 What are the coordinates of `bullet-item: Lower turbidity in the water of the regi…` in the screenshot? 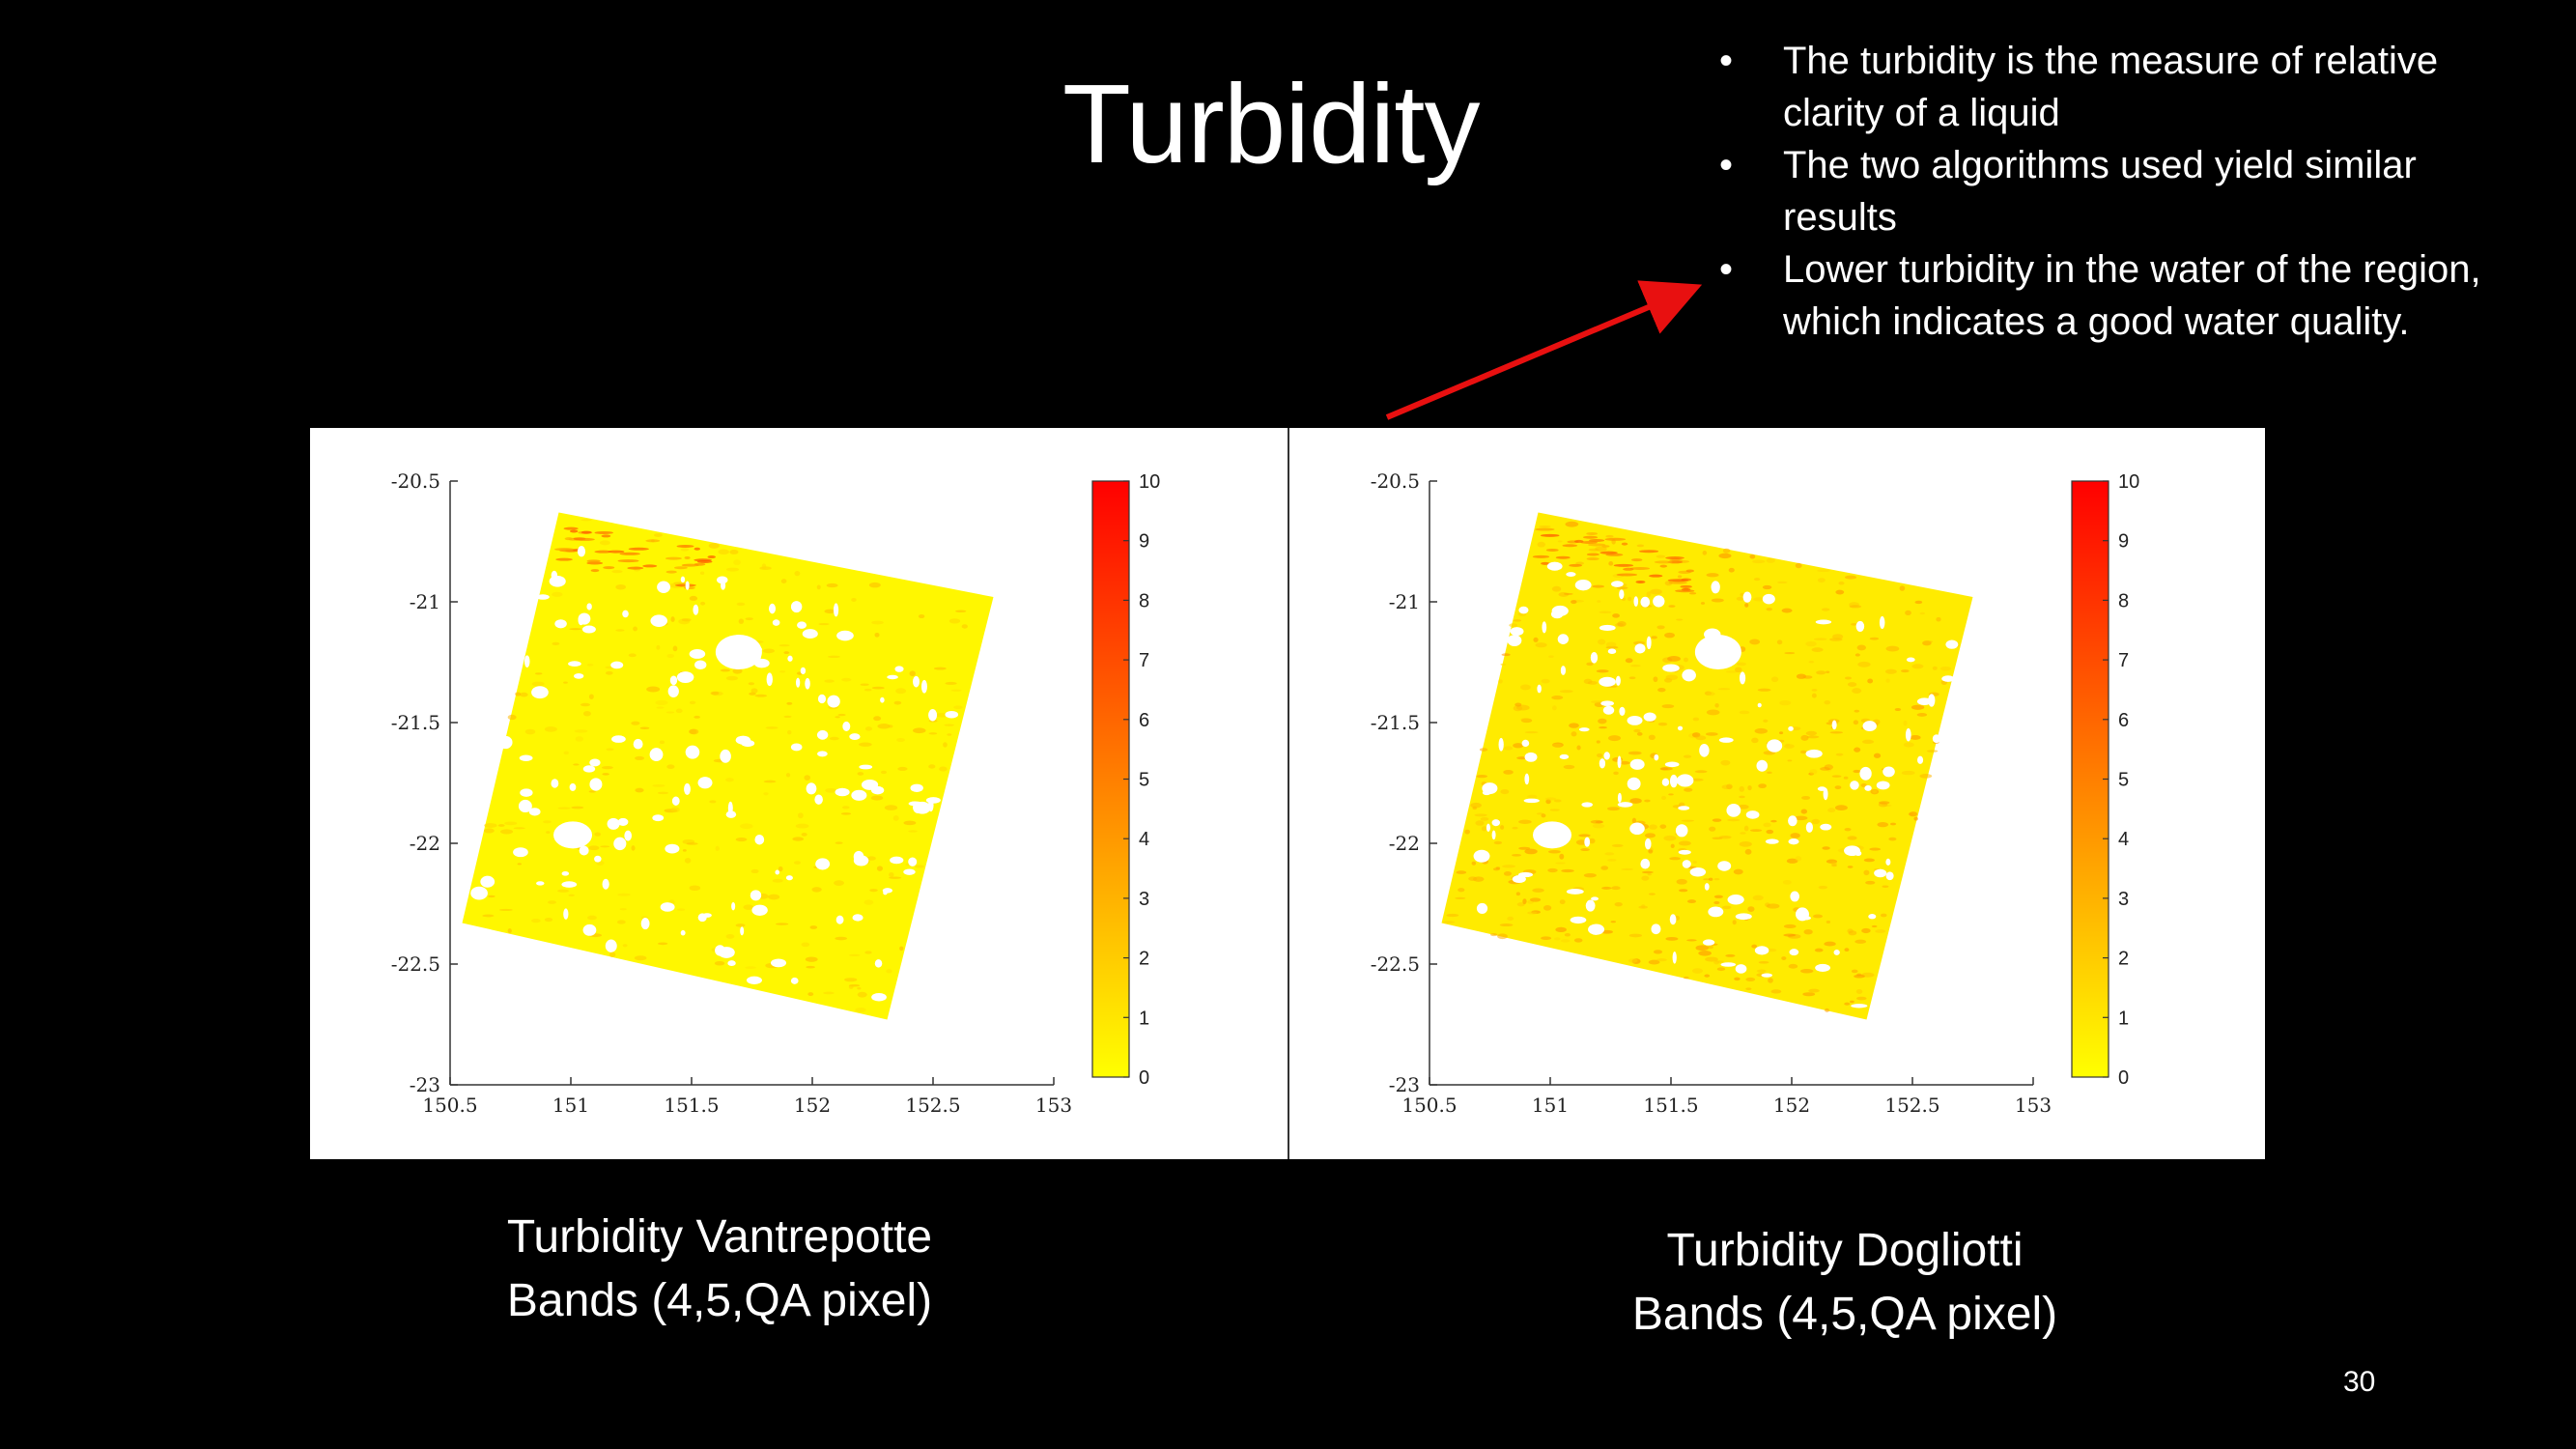 It's located at (2115, 295).